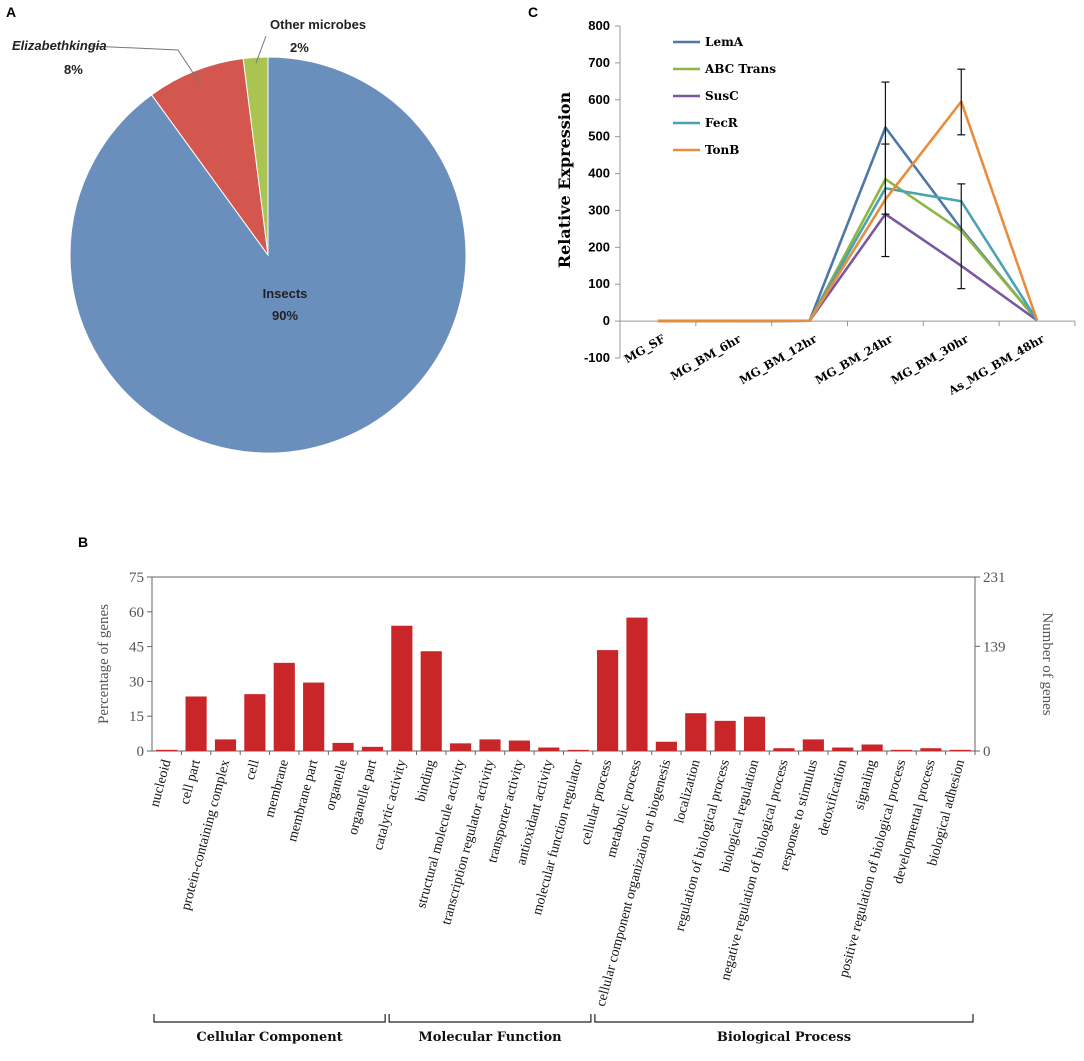 This screenshot has width=1084, height=1061. What do you see at coordinates (461, 747) in the screenshot?
I see `b-bar-structural-molecule-activity` at bounding box center [461, 747].